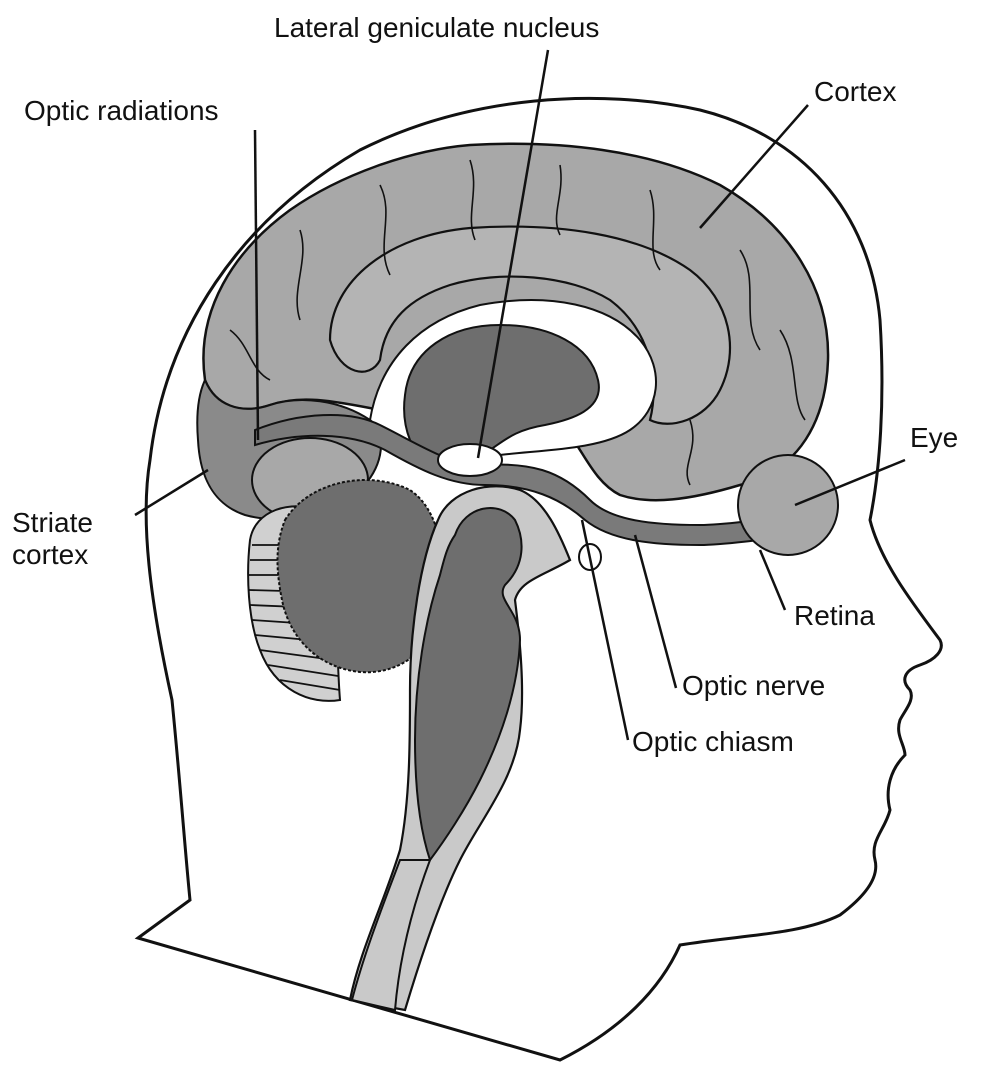 Image resolution: width=988 pixels, height=1080 pixels. What do you see at coordinates (437, 28) in the screenshot?
I see `label-lateral-geniculate-nucleus: Lateral geniculate nucleus` at bounding box center [437, 28].